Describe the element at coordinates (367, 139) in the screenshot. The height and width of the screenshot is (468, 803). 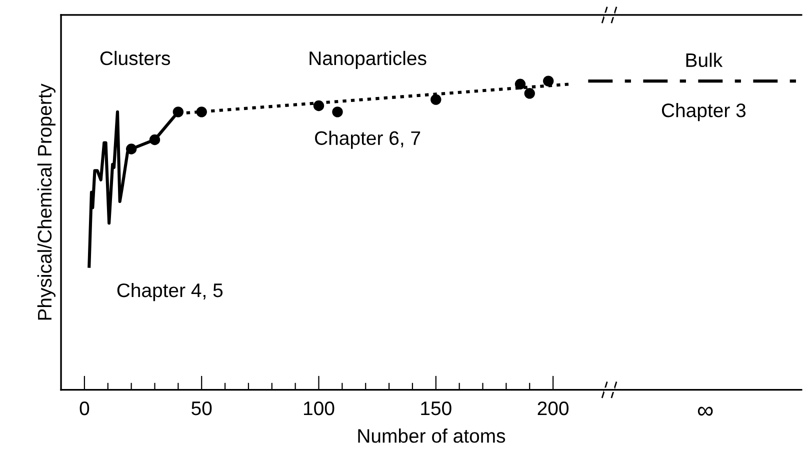
I see `annotation: Chapter 6, 7` at that location.